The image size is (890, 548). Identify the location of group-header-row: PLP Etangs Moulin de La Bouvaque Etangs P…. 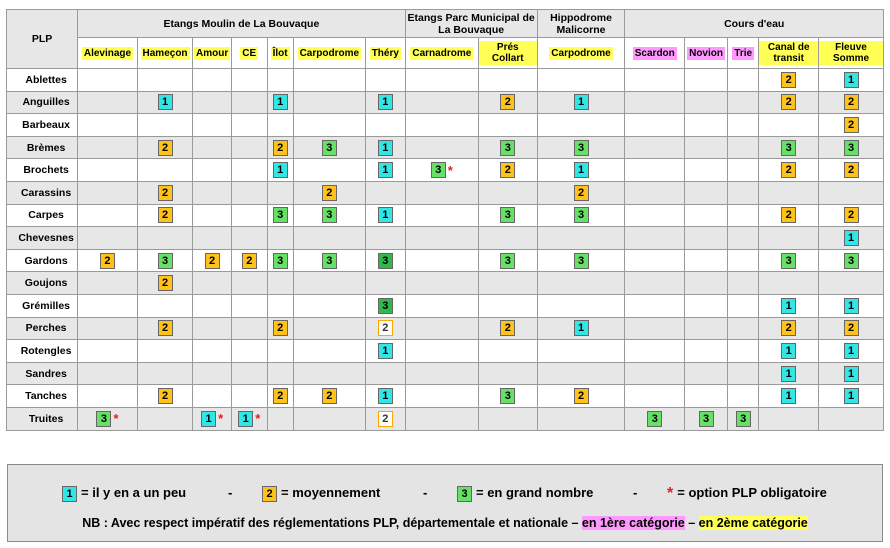
(444, 39).